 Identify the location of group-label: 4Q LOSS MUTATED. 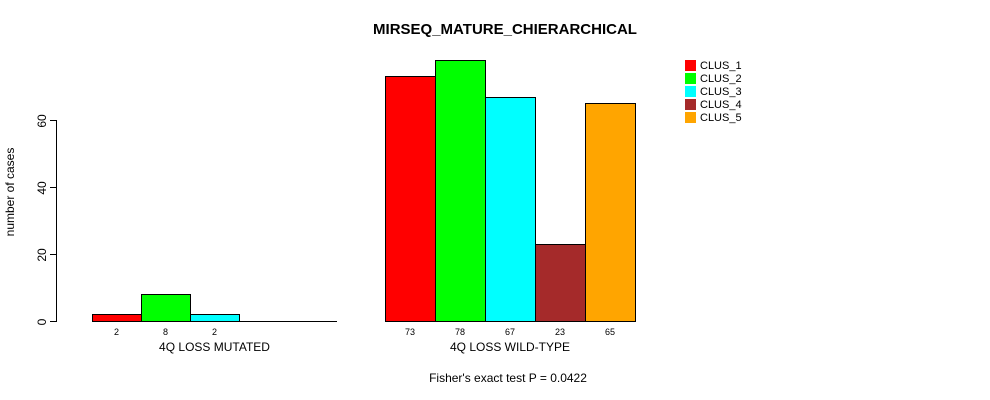
(214, 347).